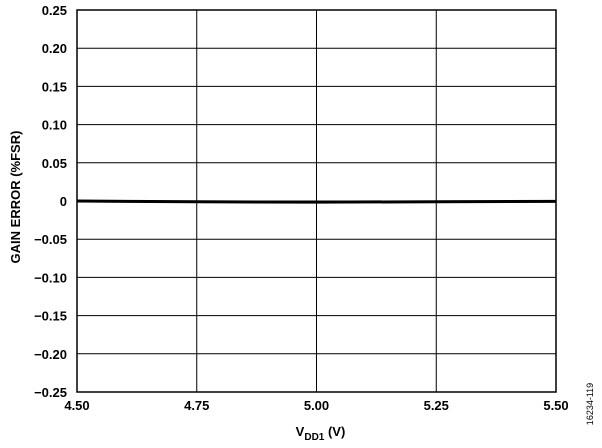 The width and height of the screenshot is (602, 448). I want to click on x-tick-label: 5.00, so click(316, 405).